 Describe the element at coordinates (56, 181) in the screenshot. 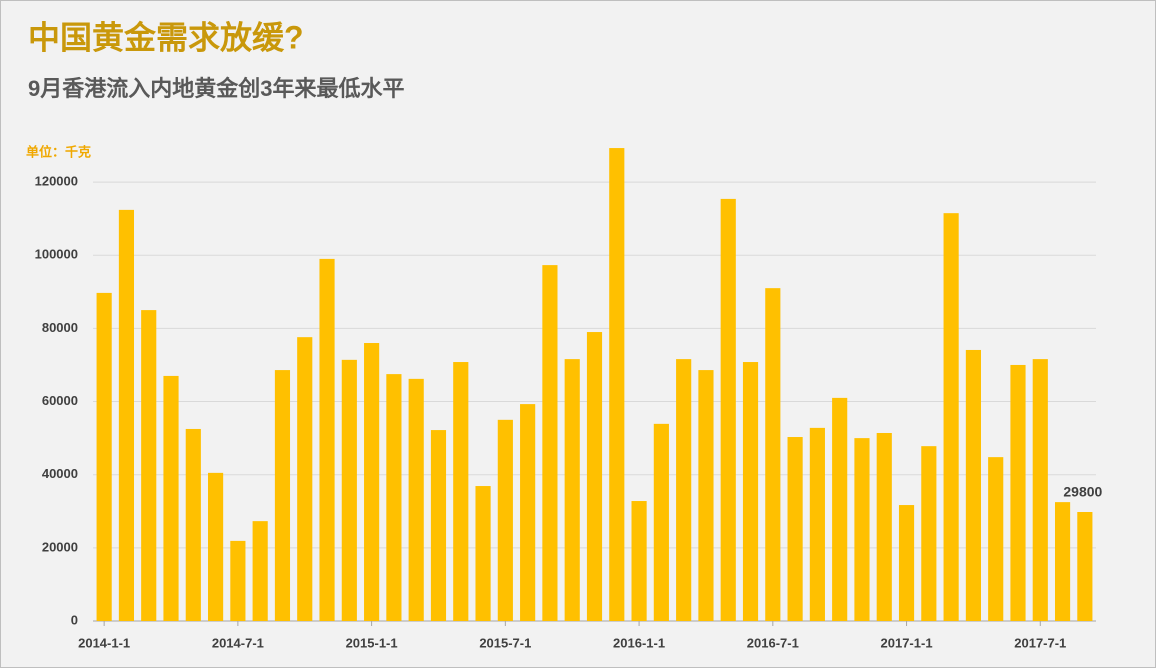

I see `y-tick-label: 120000` at that location.